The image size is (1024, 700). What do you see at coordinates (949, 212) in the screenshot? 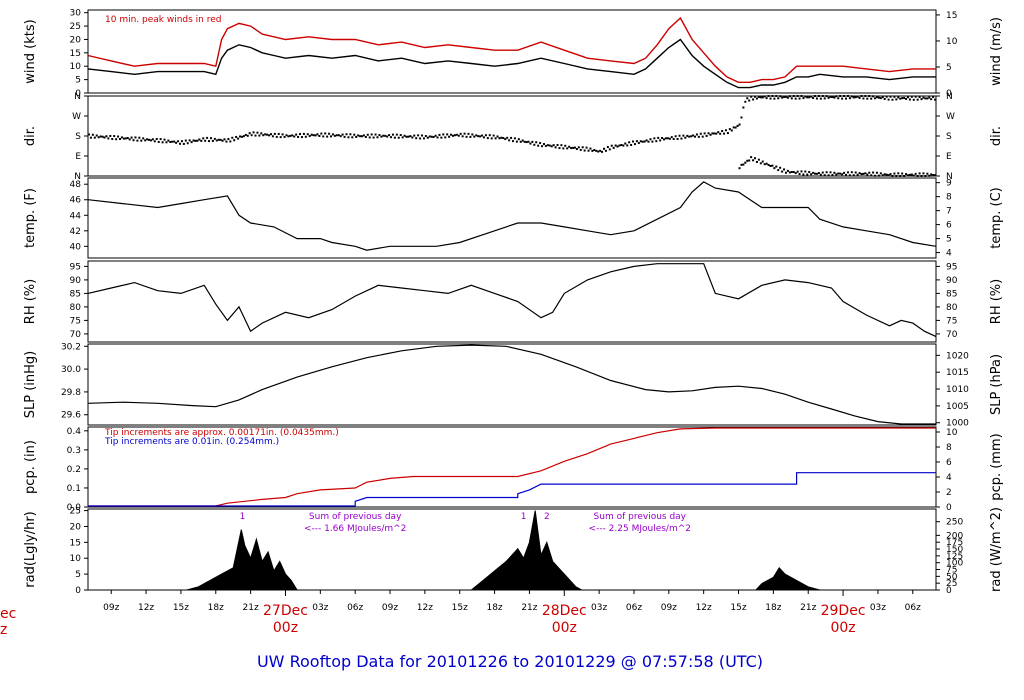
I see `temp-right-tick-label: 7` at bounding box center [949, 212].